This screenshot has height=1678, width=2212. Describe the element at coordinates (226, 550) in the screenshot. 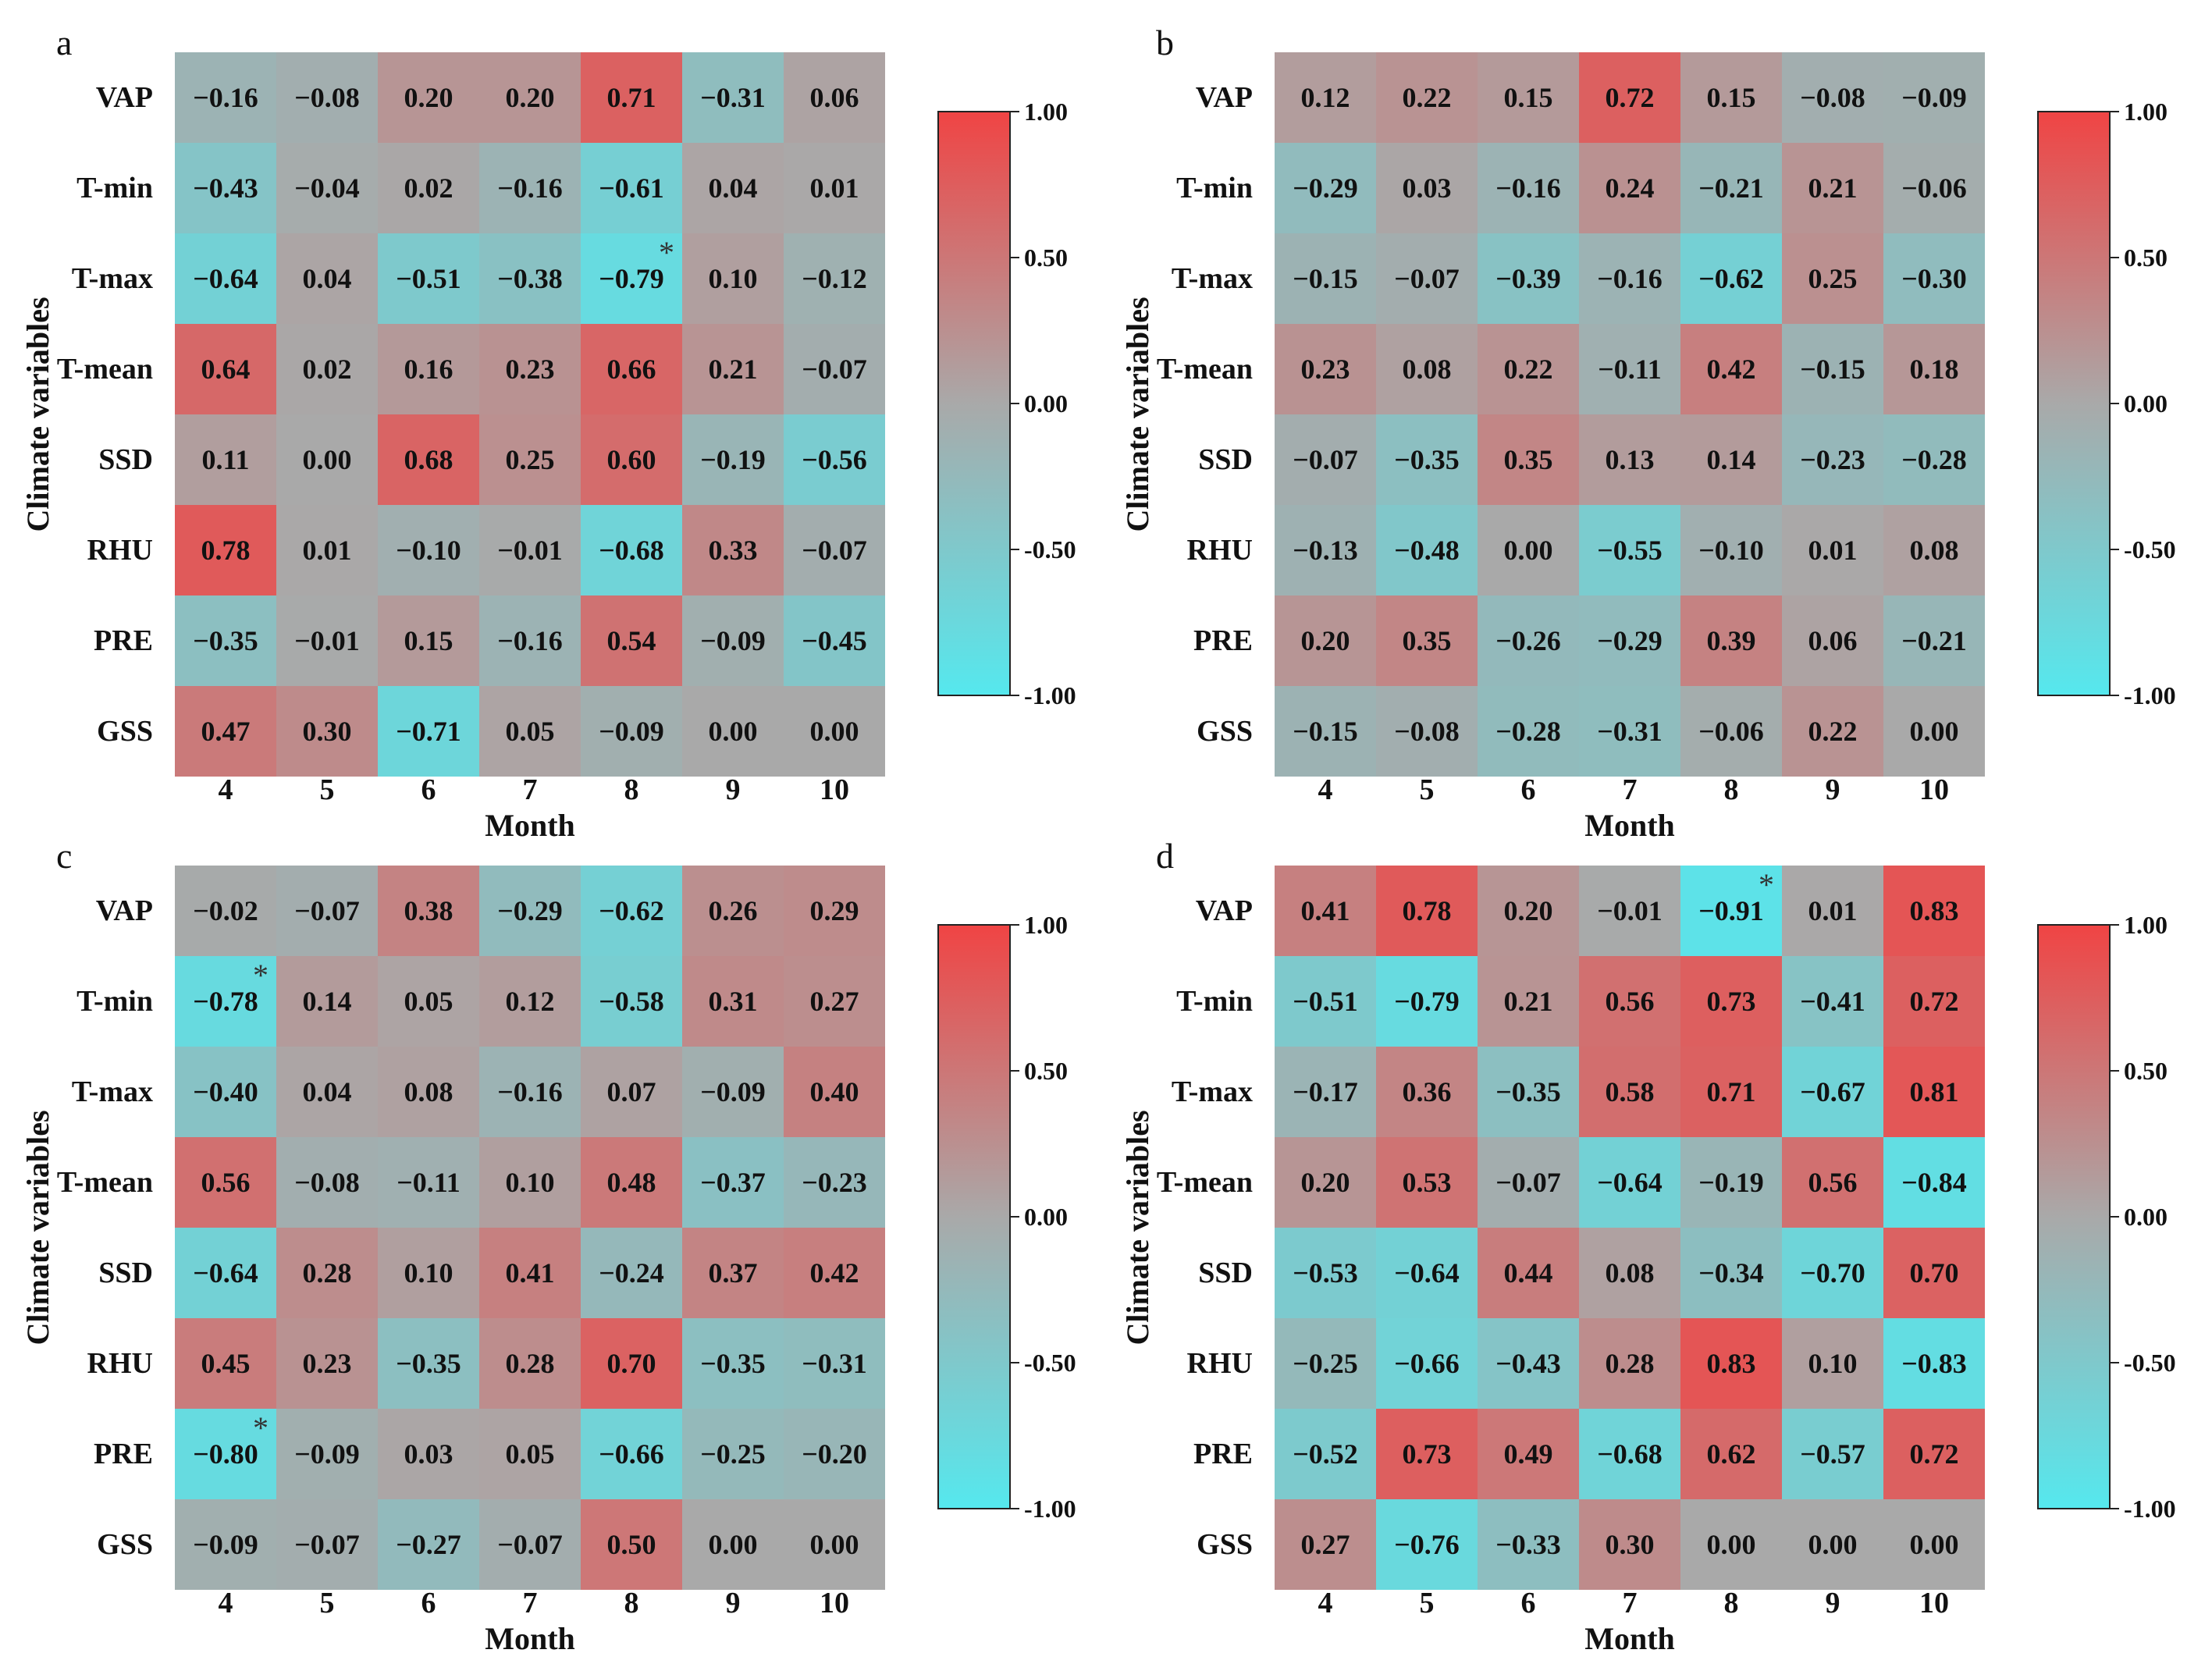

I see `cell-value: 0.78` at that location.